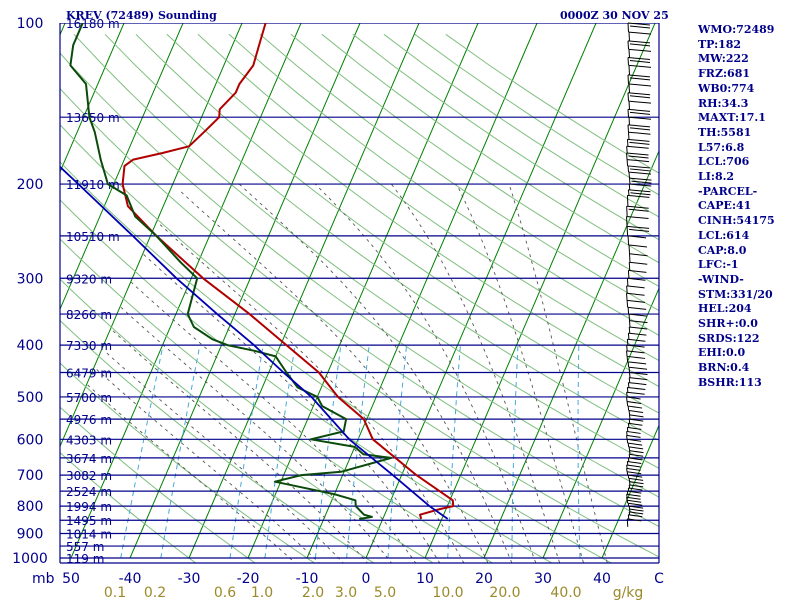 The height and width of the screenshot is (600, 800). Describe the element at coordinates (158, 484) in the screenshot. I see `dry-adiabat-line` at that location.